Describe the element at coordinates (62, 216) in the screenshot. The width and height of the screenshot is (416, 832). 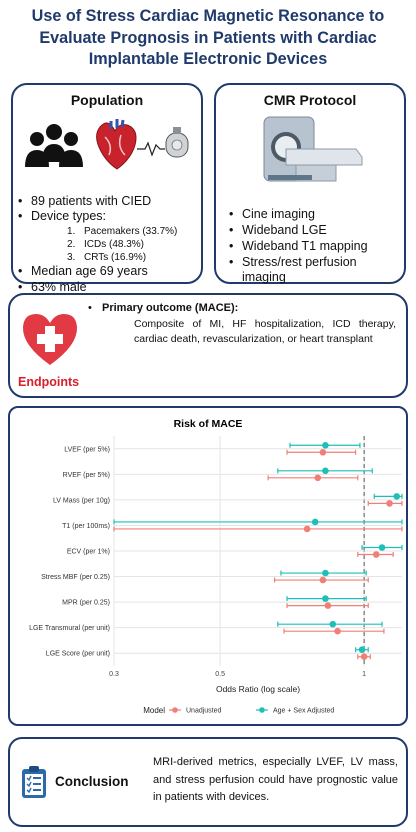
I see `population-bullet-2: • Device types:` at that location.